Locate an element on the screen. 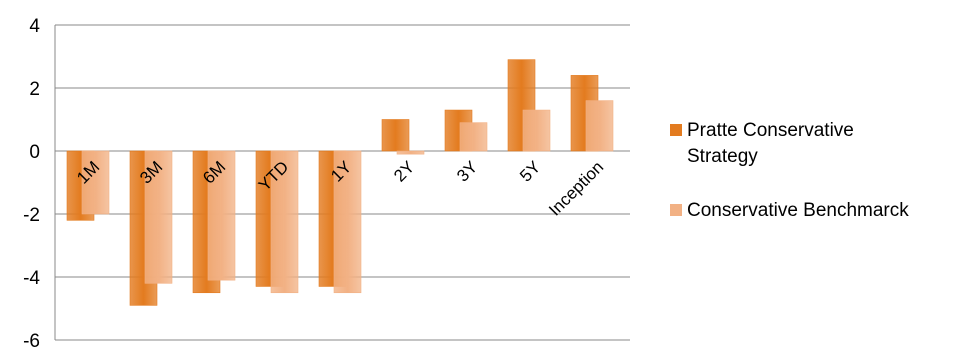  legend-item-benchmark: Conservative Benchmarck is located at coordinates (822, 211).